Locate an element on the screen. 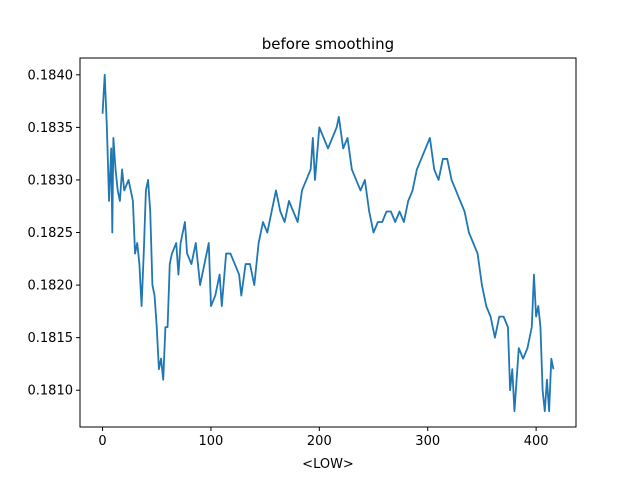 The image size is (640, 480). y-tick-label: 0.1810 is located at coordinates (51, 391).